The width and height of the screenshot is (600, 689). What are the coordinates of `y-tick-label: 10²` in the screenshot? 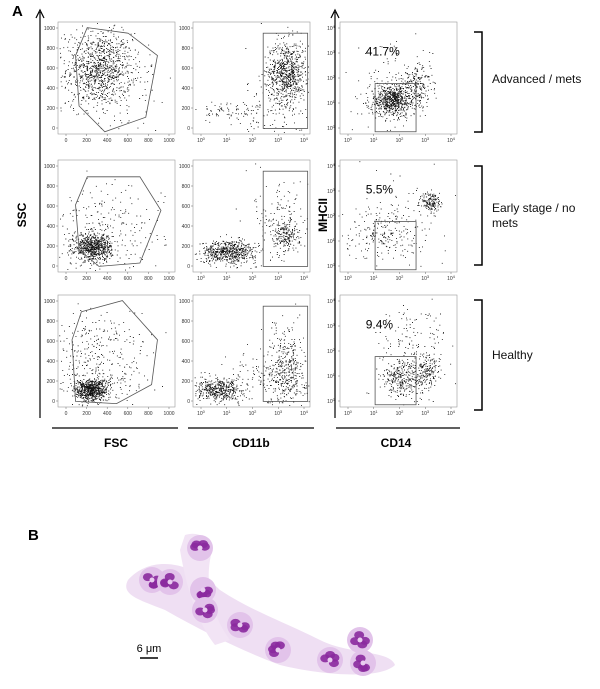 It's located at (331, 351).